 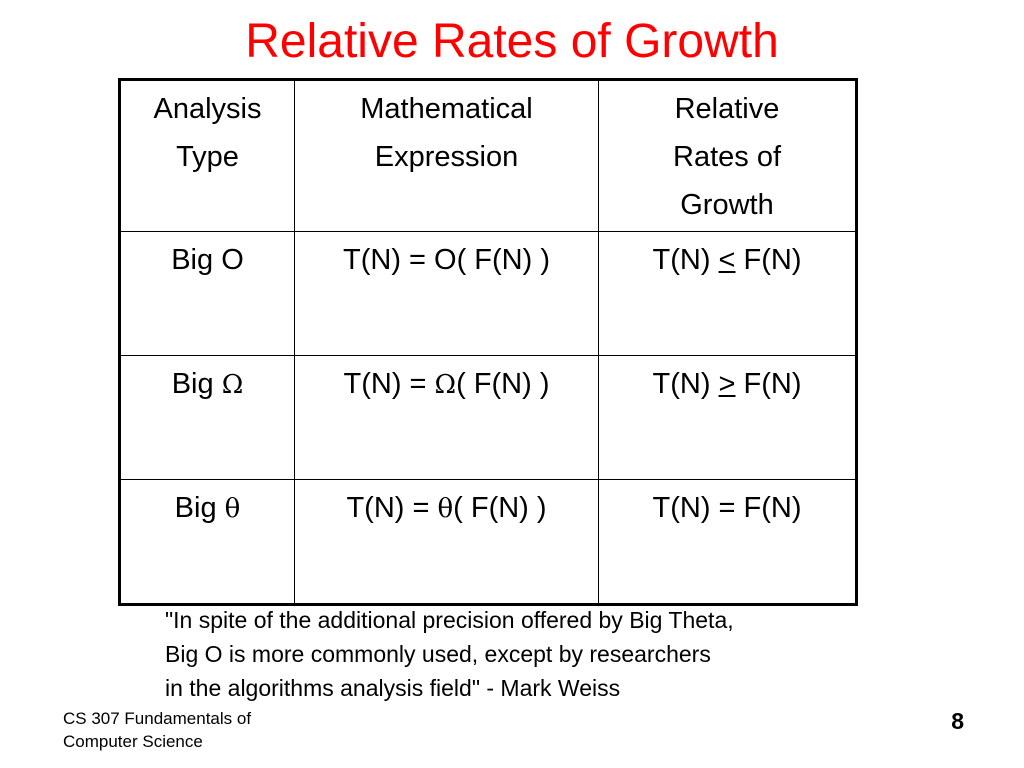 I want to click on analysis-type-cell: Big Ω, so click(x=207, y=417).